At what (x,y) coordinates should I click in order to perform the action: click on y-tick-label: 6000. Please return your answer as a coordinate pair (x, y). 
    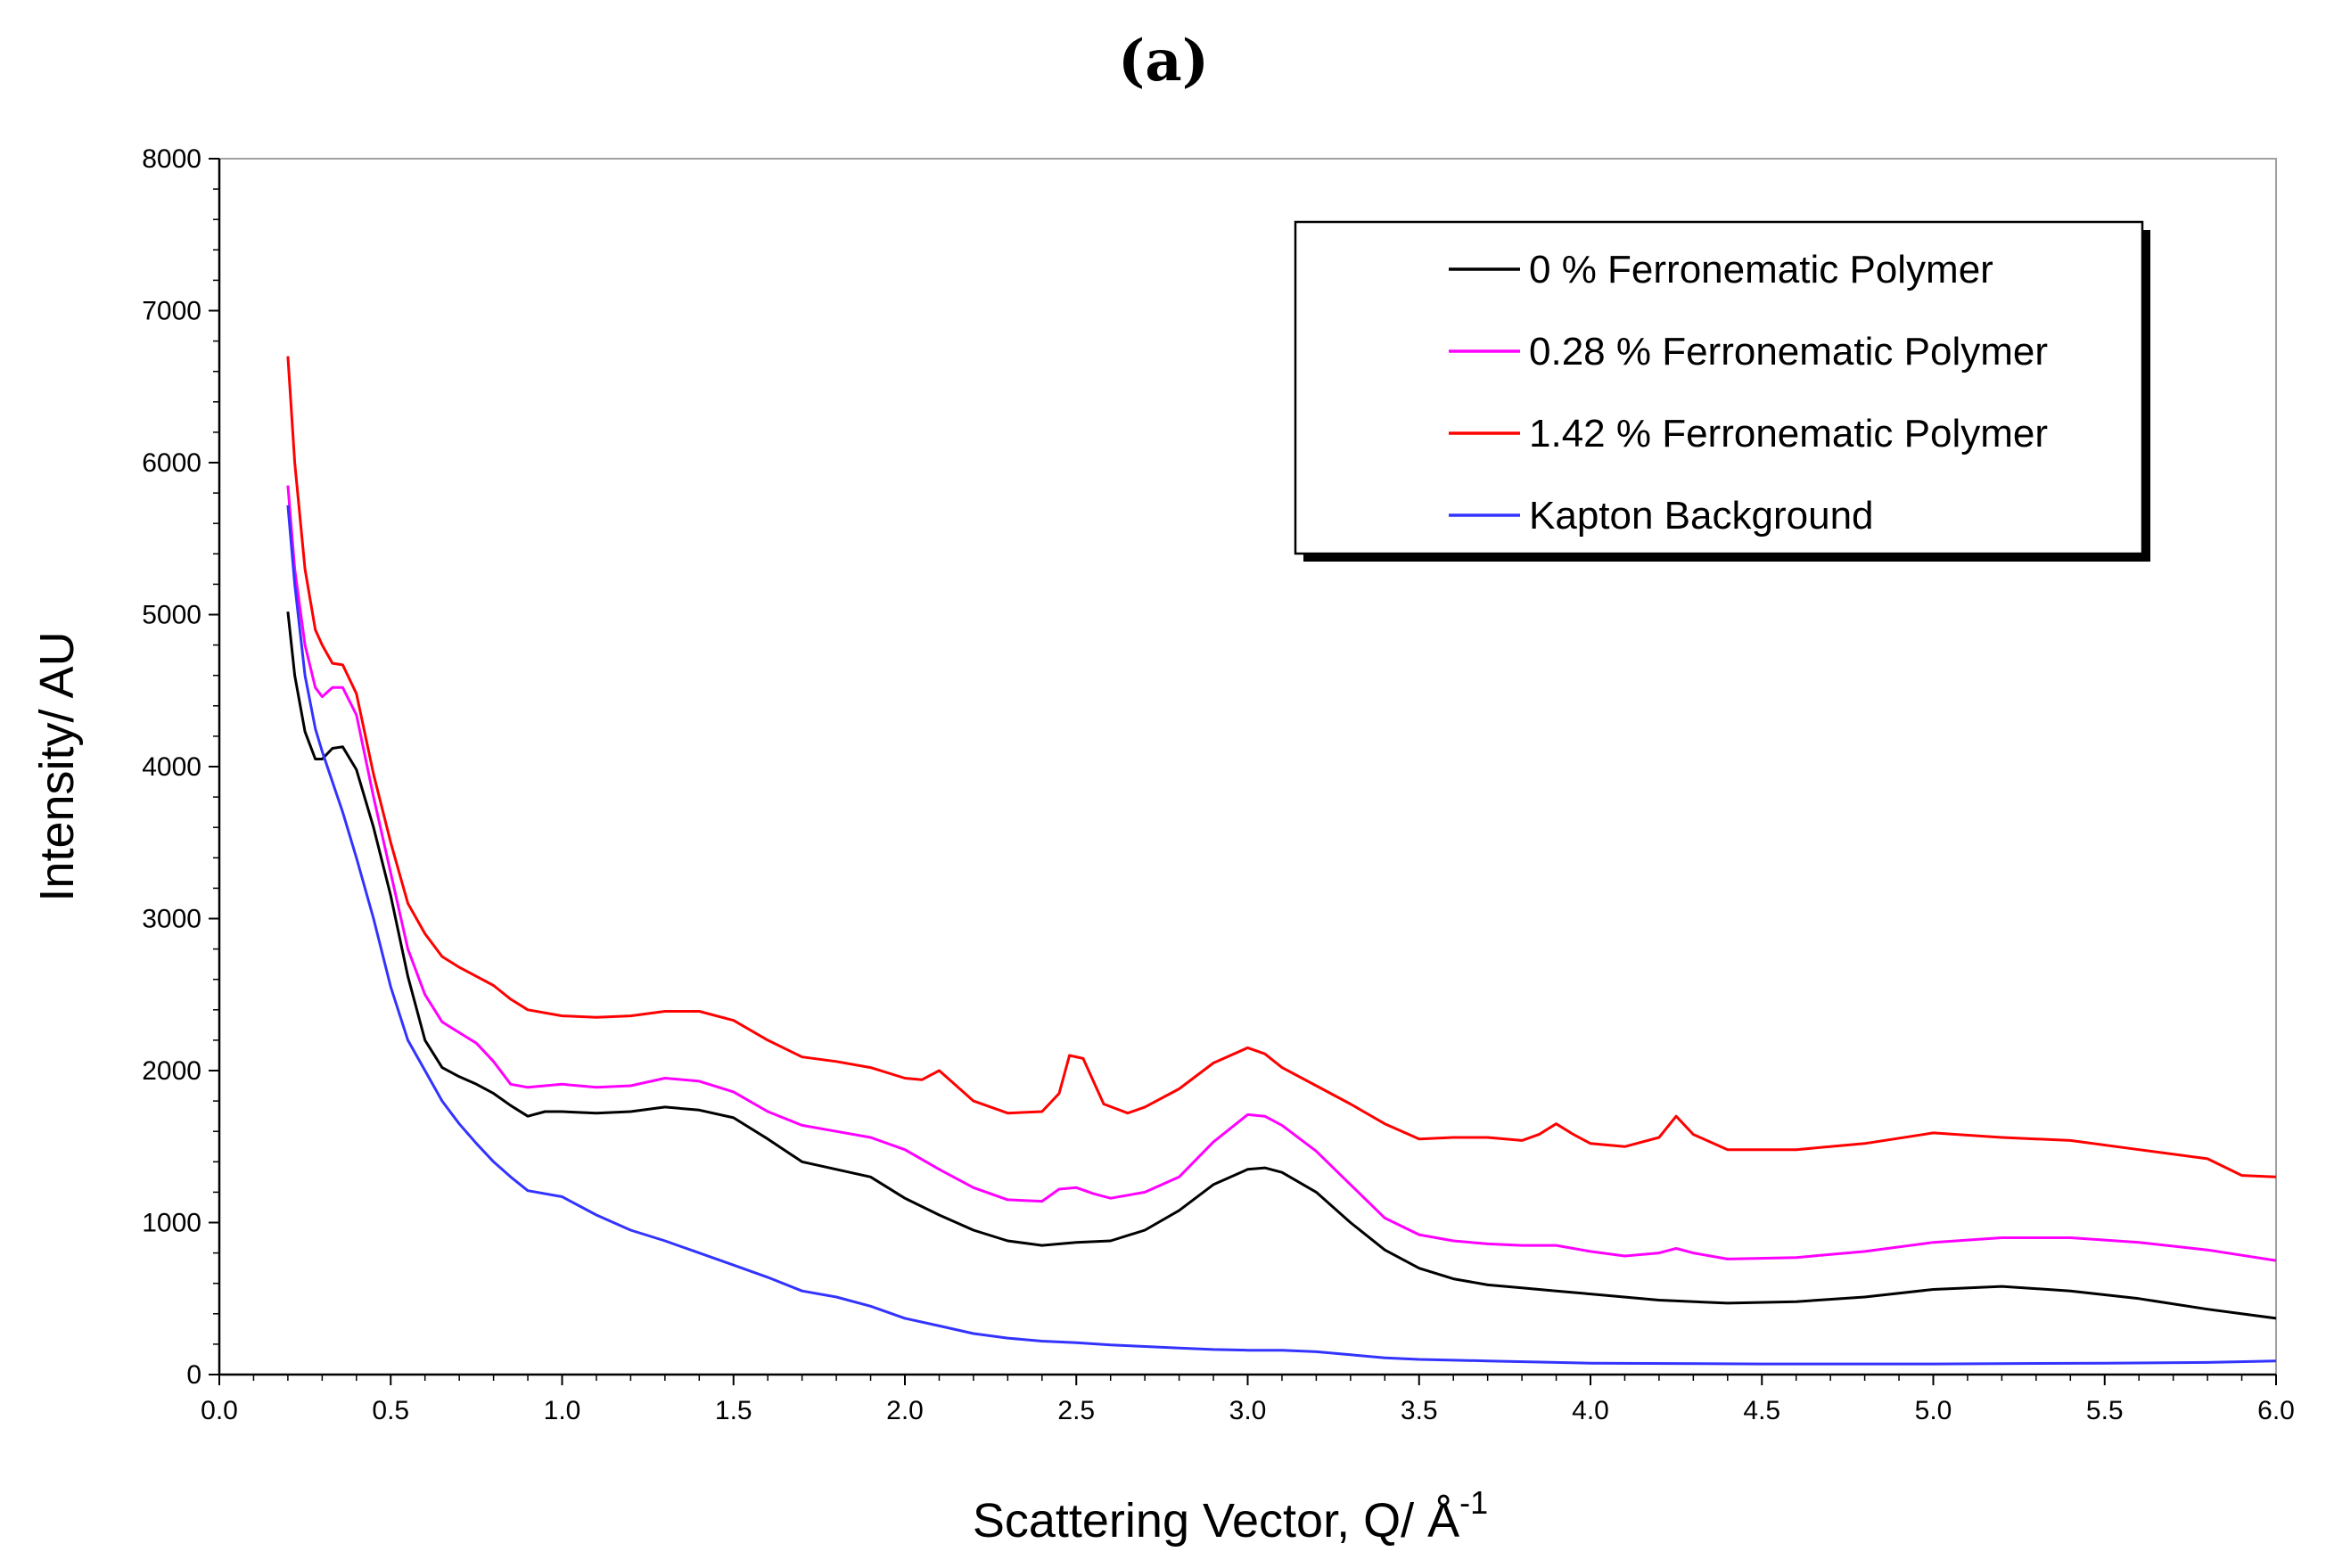
    Looking at the image, I should click on (171, 463).